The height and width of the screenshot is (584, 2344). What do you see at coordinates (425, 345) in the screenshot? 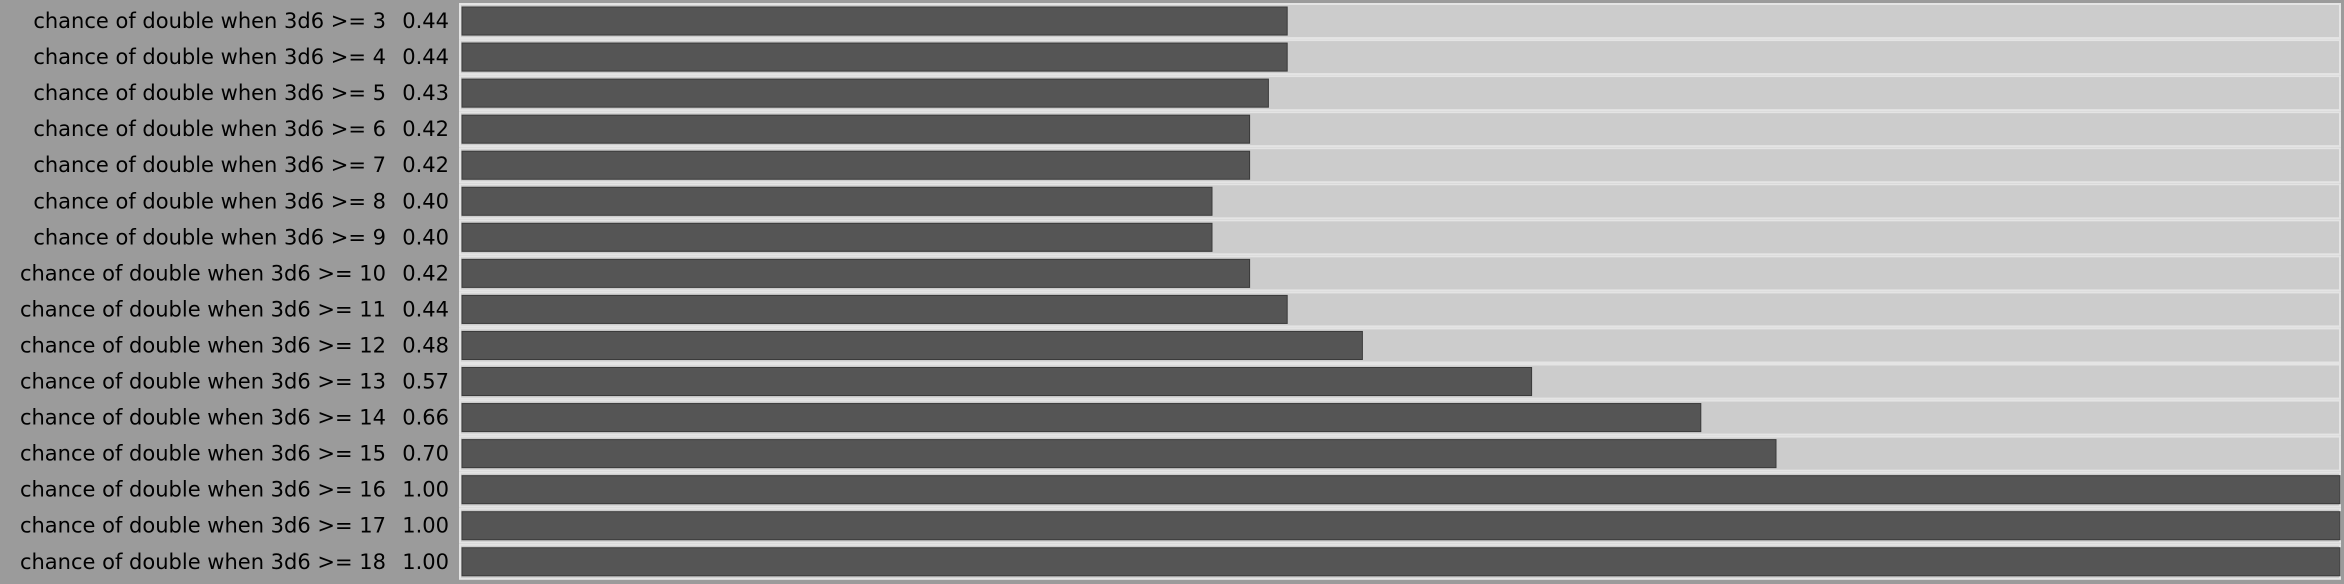
I see `value-label: 0.48` at bounding box center [425, 345].